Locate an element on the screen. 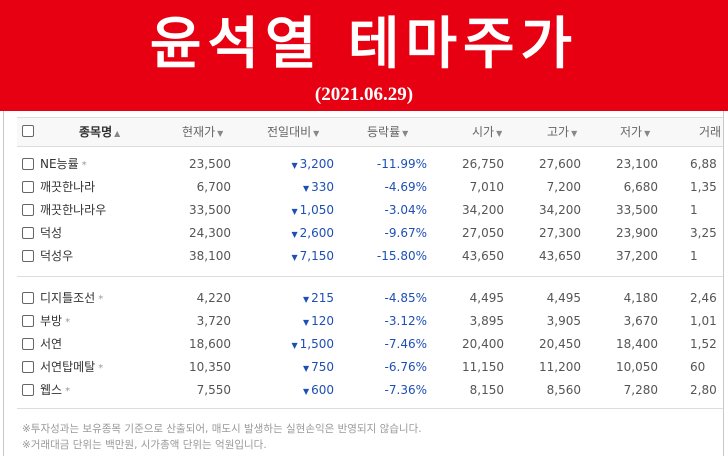  volume-value: 1,35 is located at coordinates (703, 187).